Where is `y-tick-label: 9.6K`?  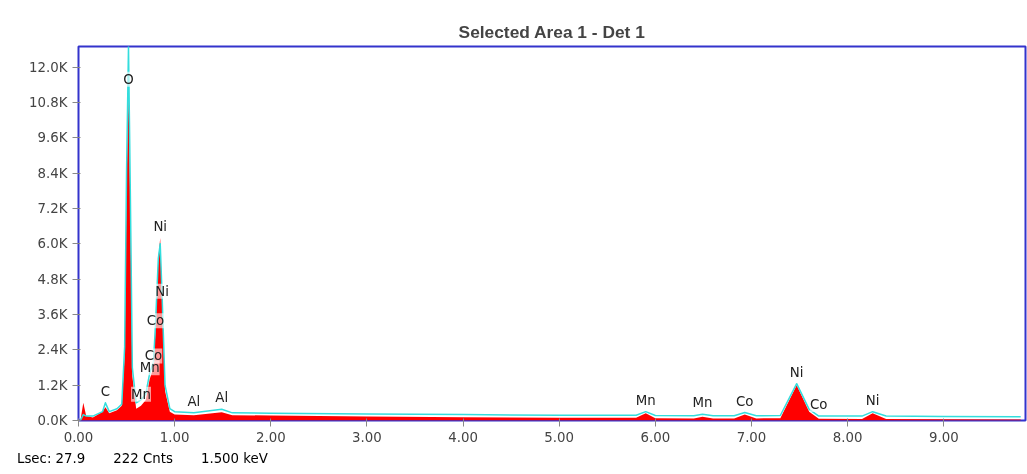
y-tick-label: 9.6K is located at coordinates (53, 138).